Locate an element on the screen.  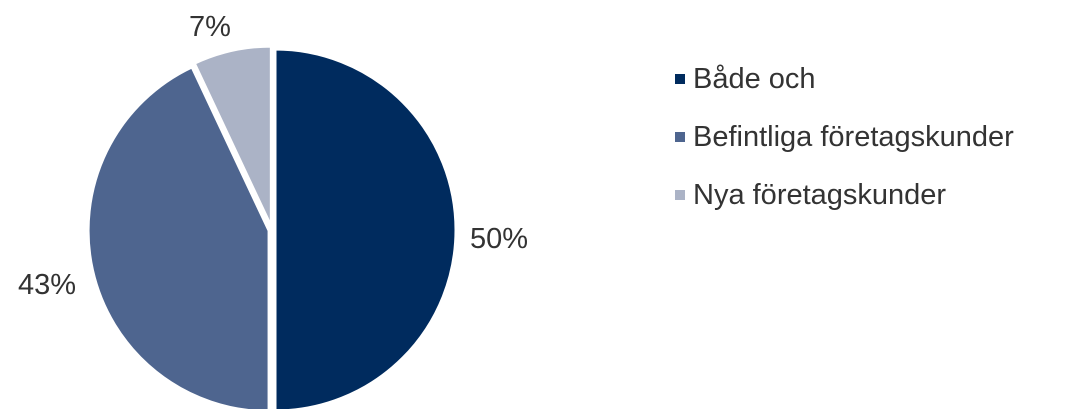
pie-data-label: 7% is located at coordinates (210, 27).